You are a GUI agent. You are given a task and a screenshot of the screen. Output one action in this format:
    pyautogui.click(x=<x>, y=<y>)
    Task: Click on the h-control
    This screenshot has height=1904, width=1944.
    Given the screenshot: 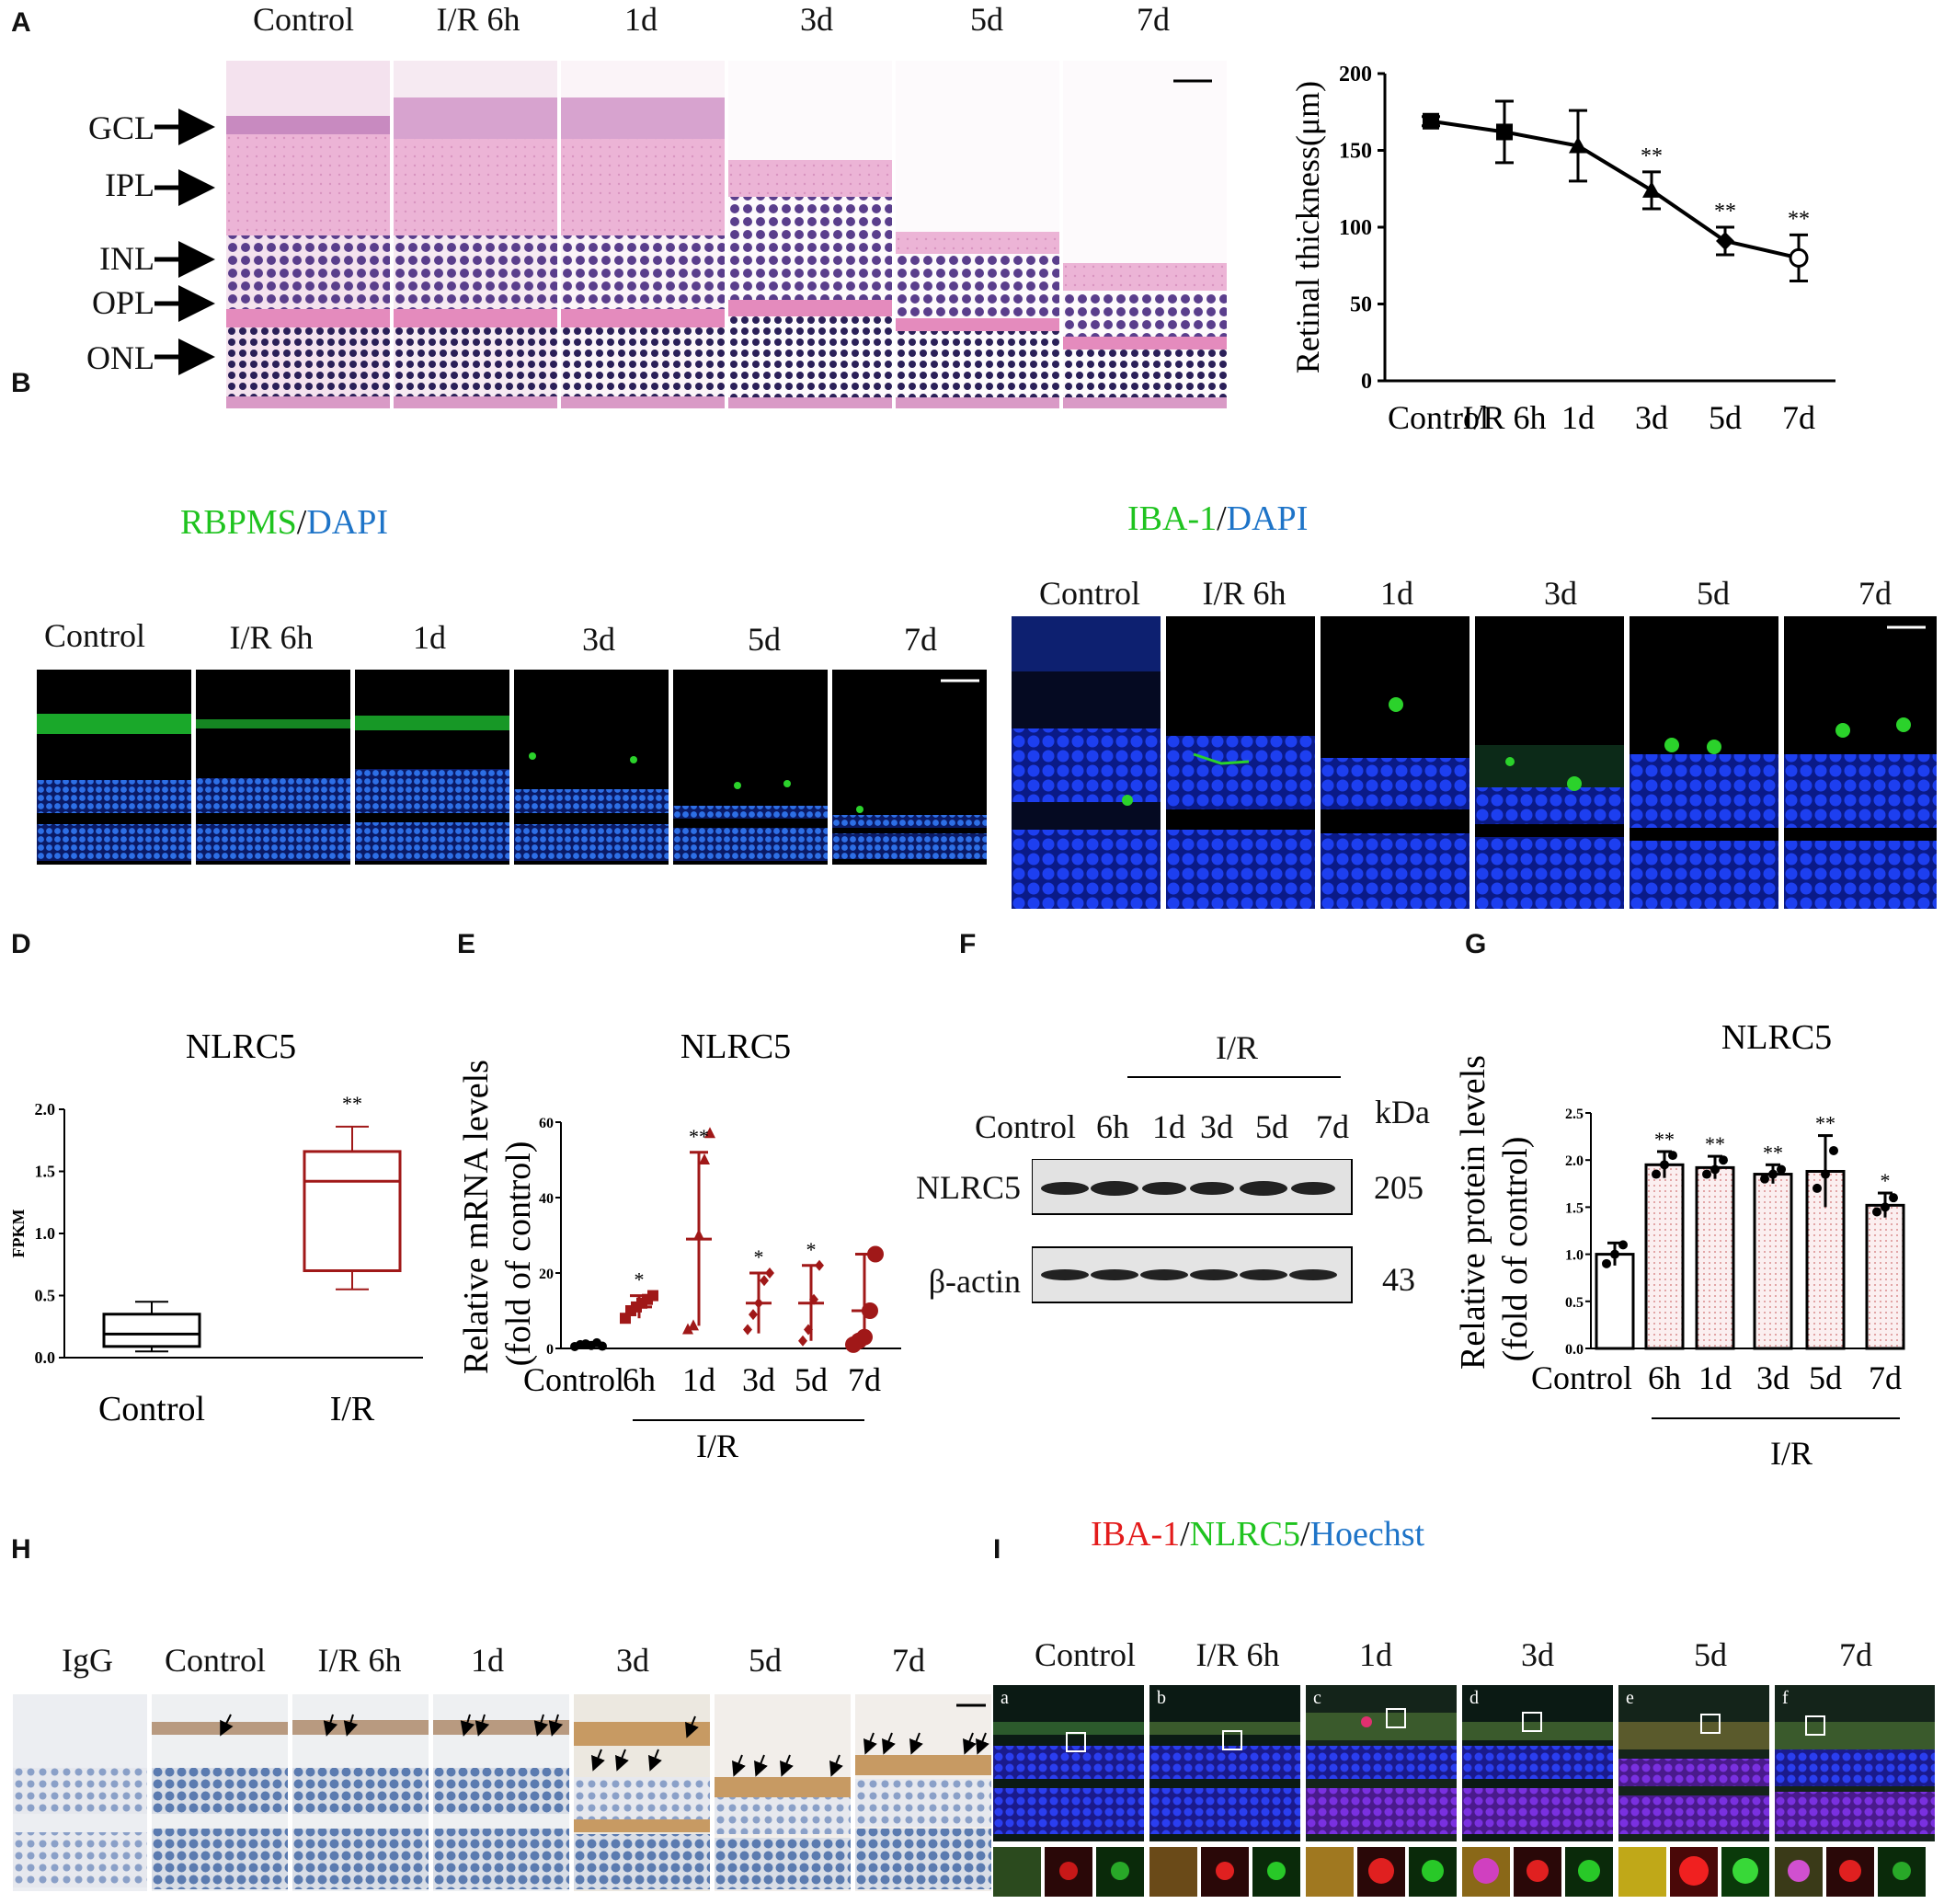 What is the action you would take?
    pyautogui.click(x=220, y=1792)
    